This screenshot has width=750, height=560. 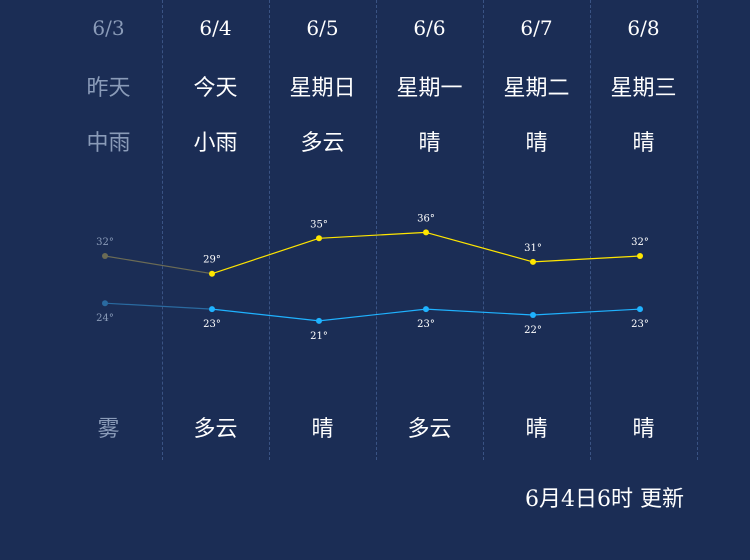 I want to click on day-date: 6/3, so click(x=108, y=28).